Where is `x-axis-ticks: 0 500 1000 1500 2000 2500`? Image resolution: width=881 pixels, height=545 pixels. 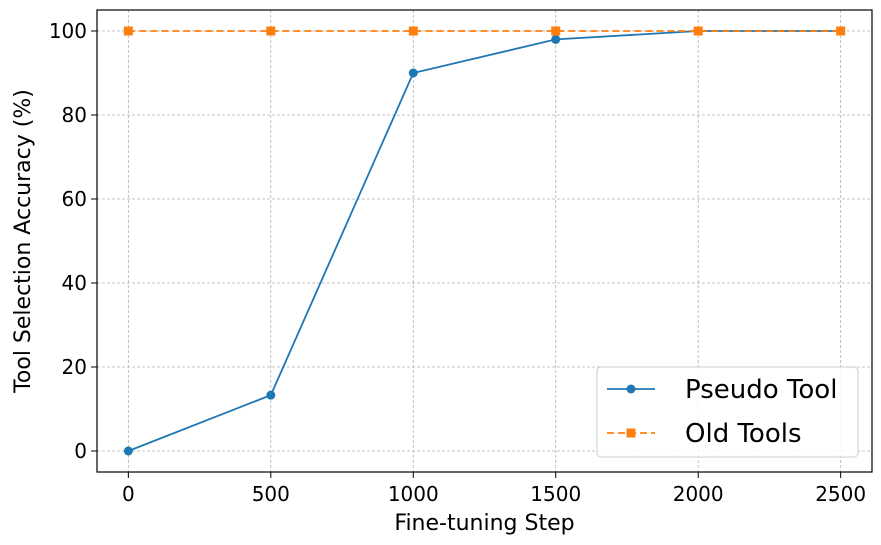 x-axis-ticks: 0 500 1000 1500 2000 2500 is located at coordinates (494, 489).